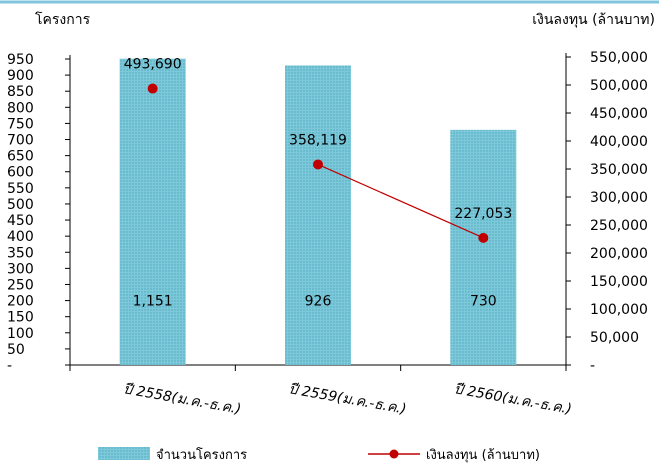 The image size is (659, 468). I want to click on bar-data-label: 926, so click(318, 302).